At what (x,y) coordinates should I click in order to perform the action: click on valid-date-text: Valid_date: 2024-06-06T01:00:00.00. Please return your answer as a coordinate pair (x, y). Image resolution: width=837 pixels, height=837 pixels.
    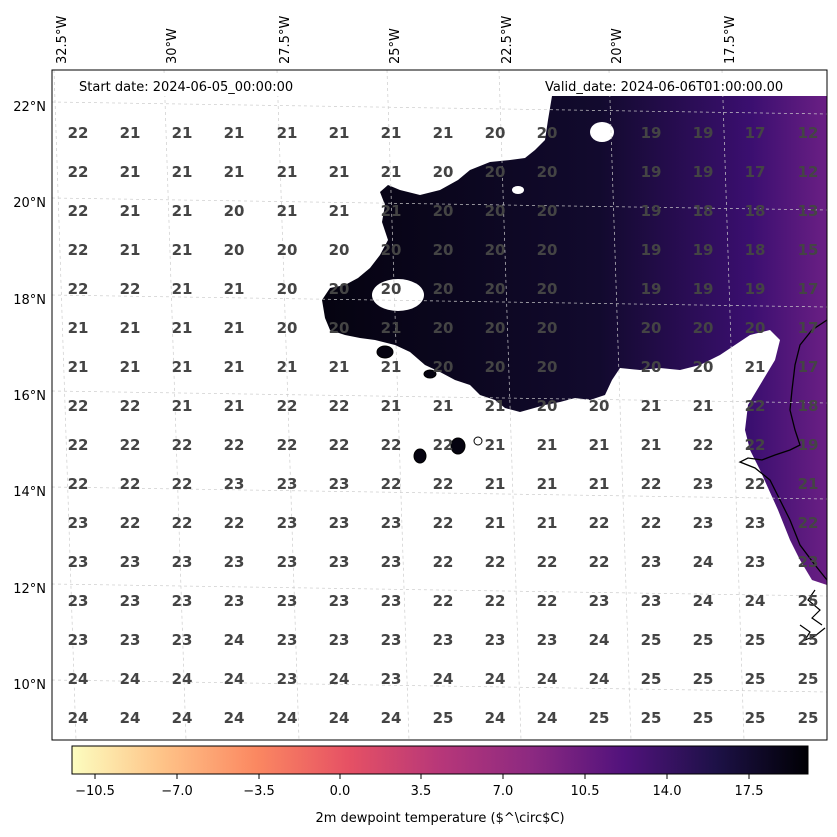
    Looking at the image, I should click on (664, 87).